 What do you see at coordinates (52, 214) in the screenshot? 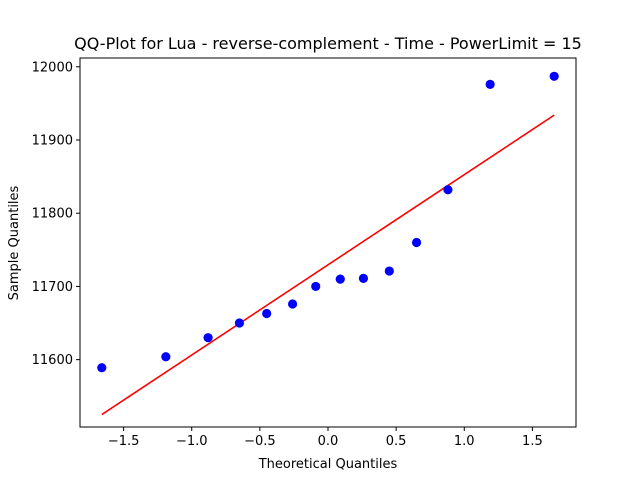
I see `y-tick-label: 11800` at bounding box center [52, 214].